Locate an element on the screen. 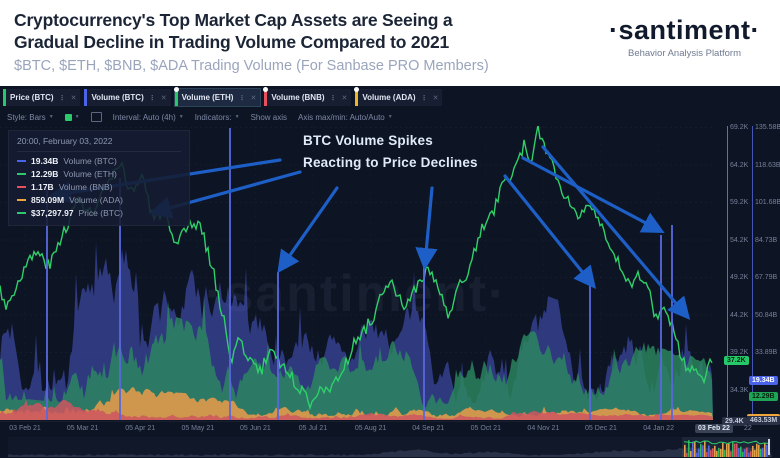  tab-volume-eth: Volume (ETH) ⋮ ✕ is located at coordinates (217, 96).